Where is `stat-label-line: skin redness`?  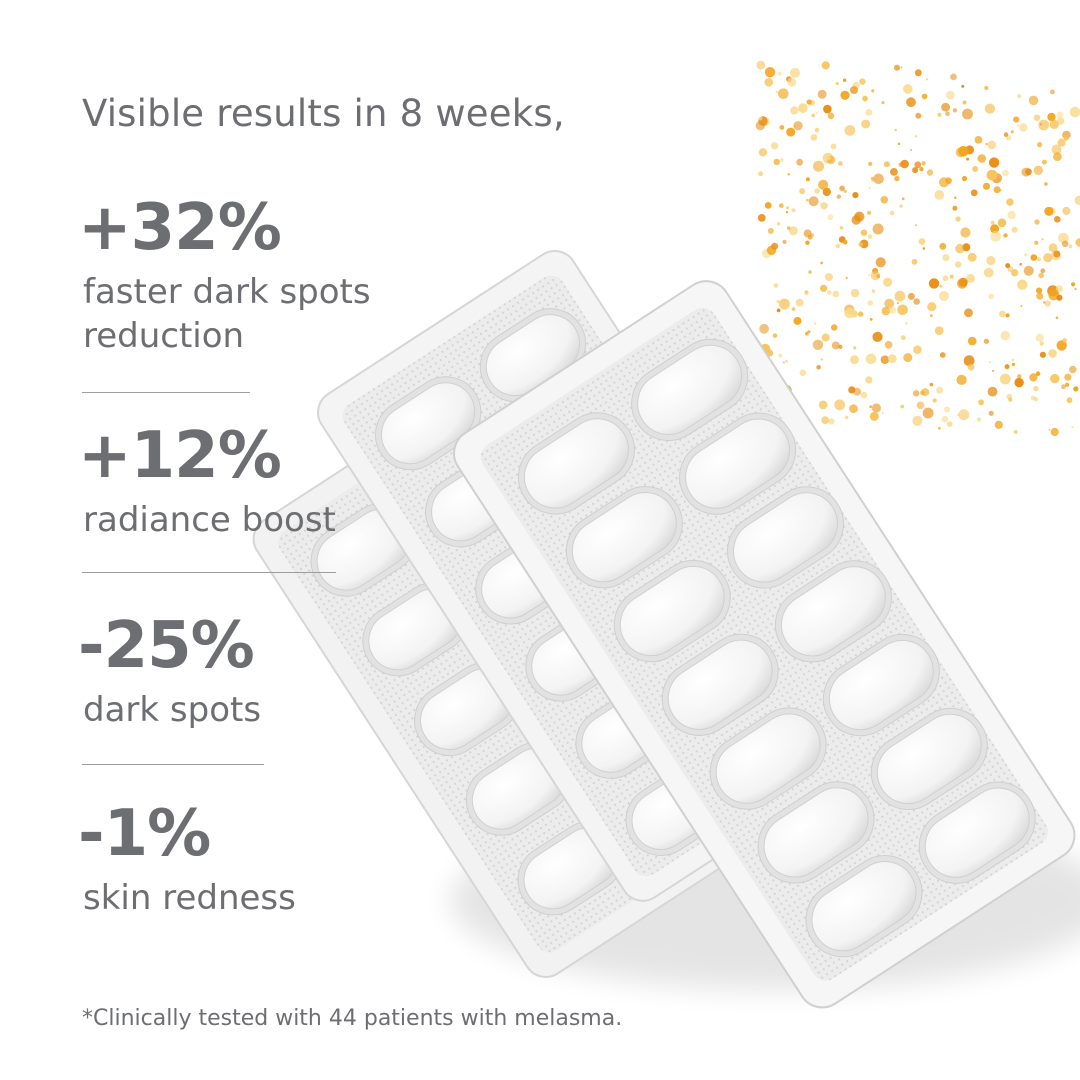
stat-label-line: skin redness is located at coordinates (189, 898).